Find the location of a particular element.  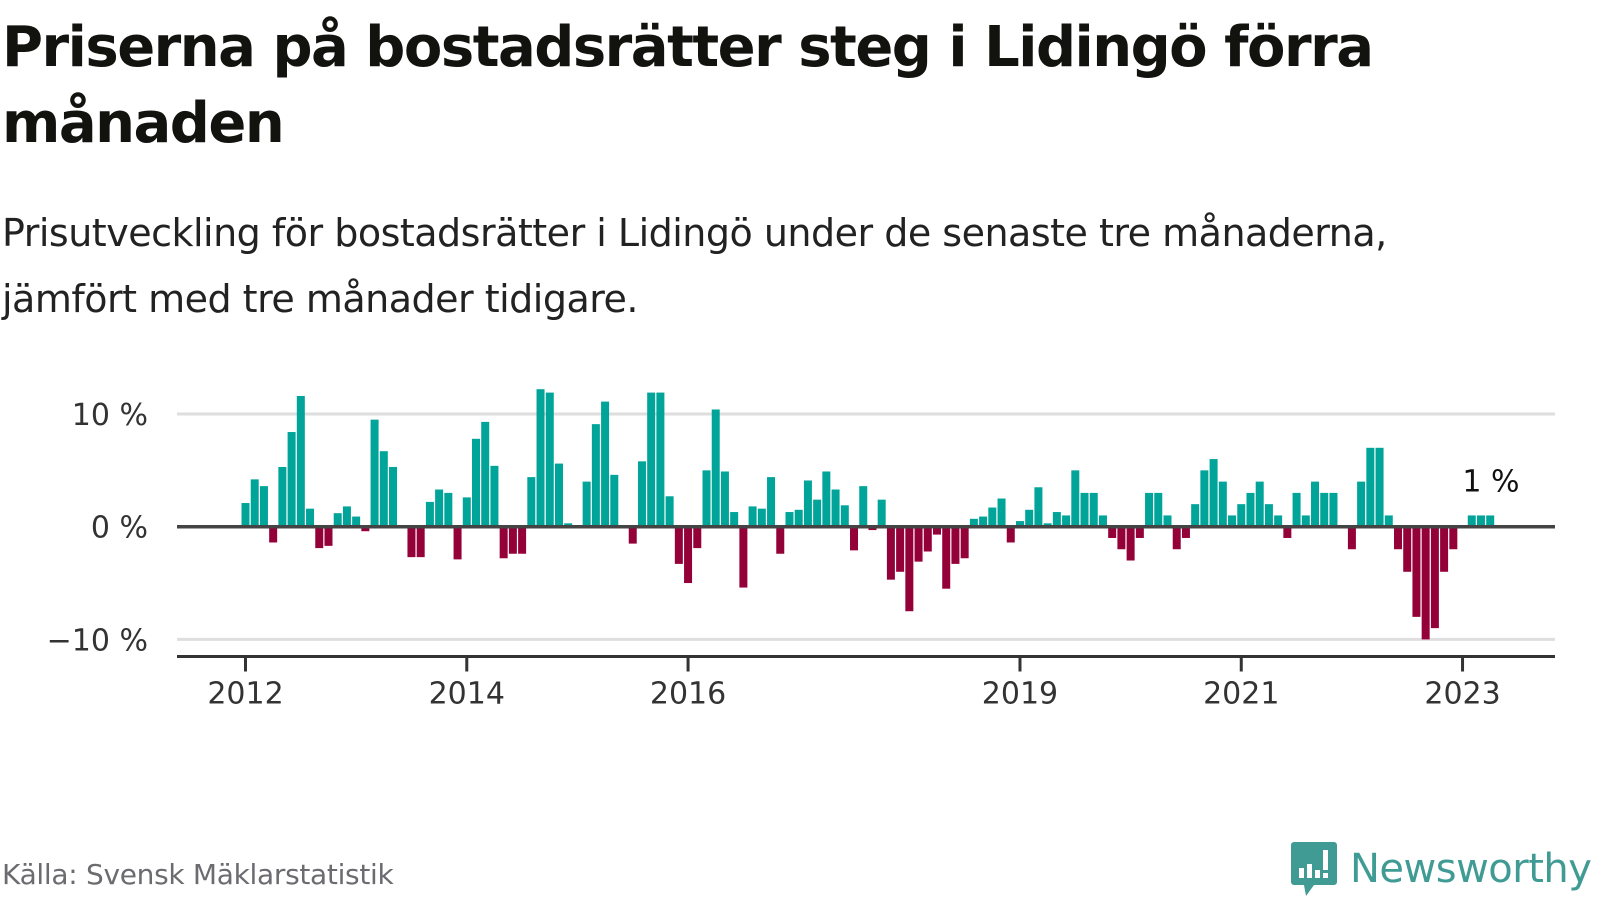

source-note: Källa: Svensk Mäklarstatistik is located at coordinates (198, 874).